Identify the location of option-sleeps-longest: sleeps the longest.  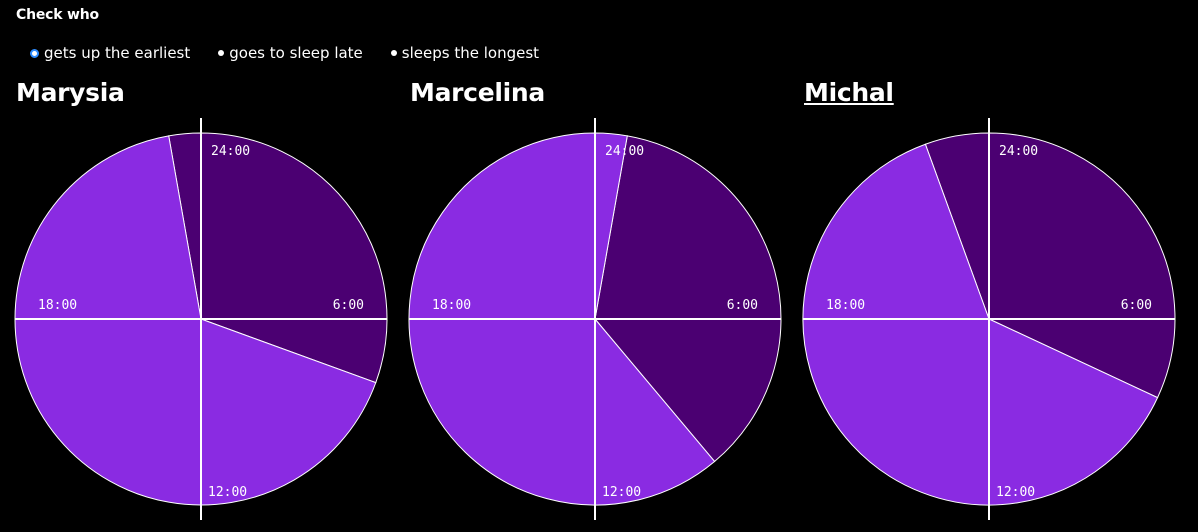
(465, 53).